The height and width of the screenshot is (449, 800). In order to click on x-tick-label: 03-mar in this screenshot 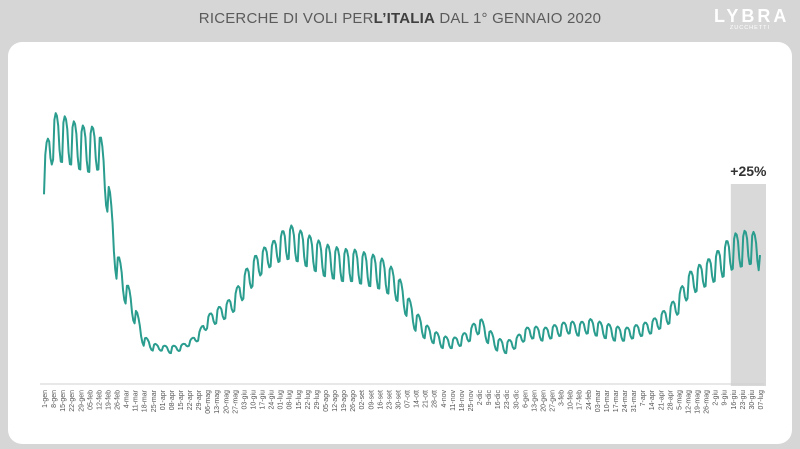, I will do `click(598, 400)`.